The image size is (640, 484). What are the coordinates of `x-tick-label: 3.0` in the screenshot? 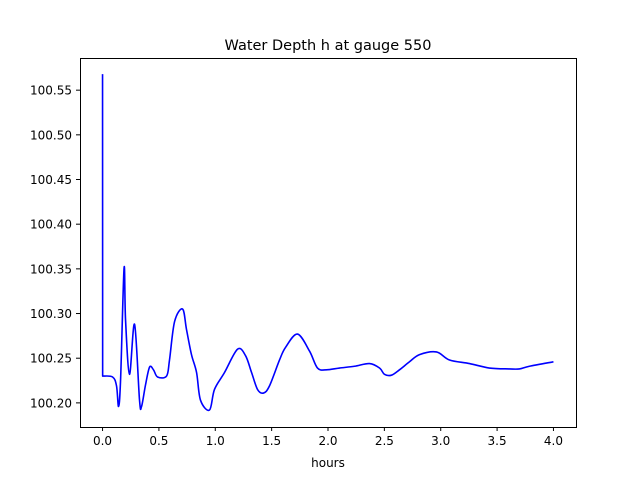 It's located at (440, 441).